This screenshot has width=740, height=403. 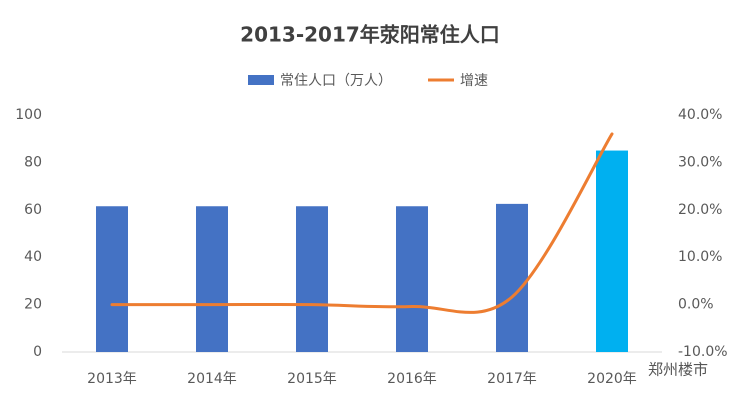 I want to click on y2-tick-label: 40.0%, so click(x=700, y=115).